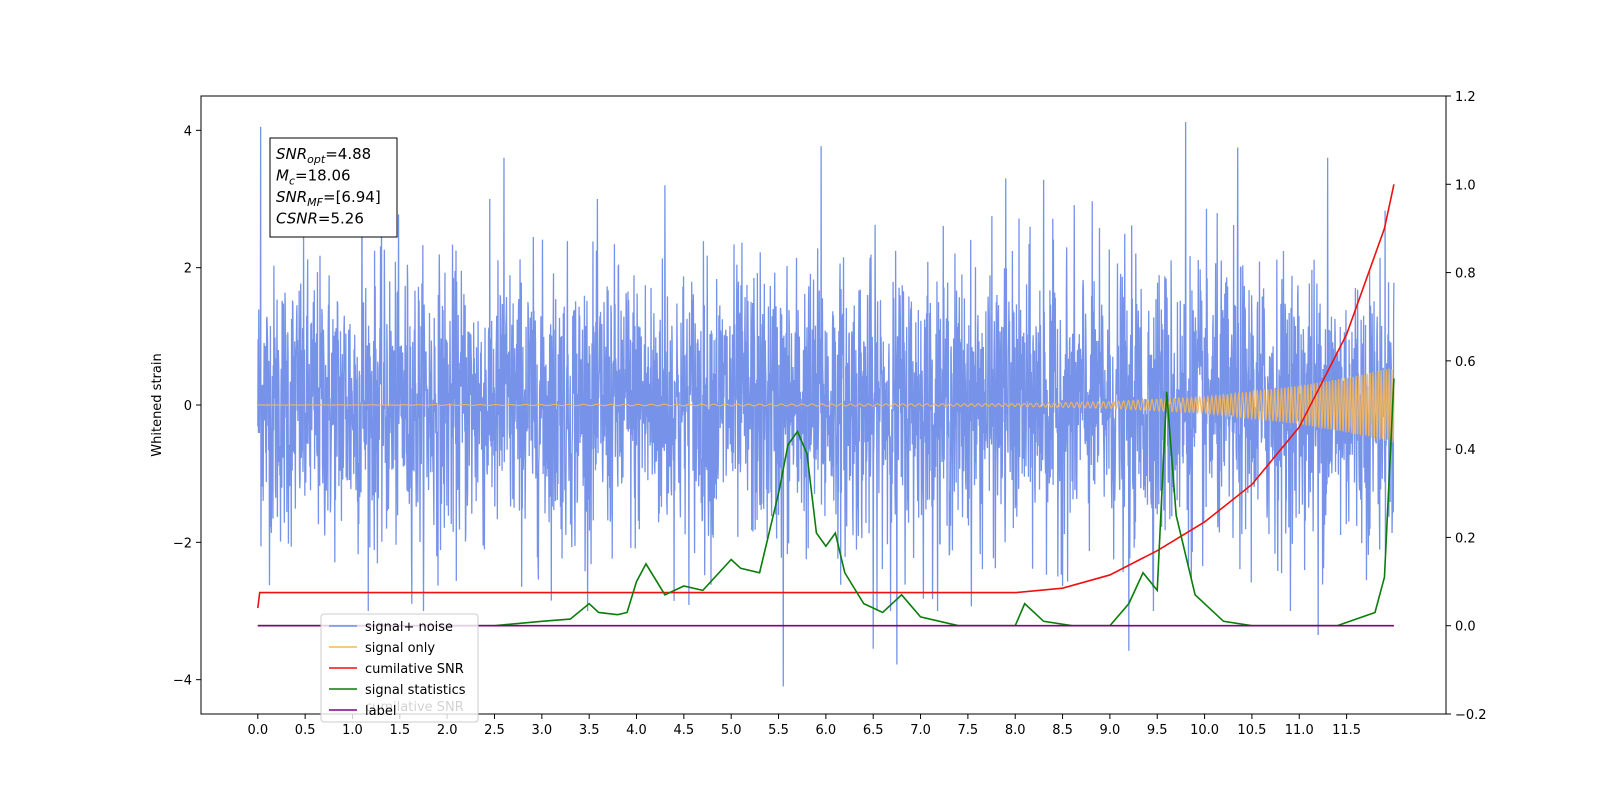 The height and width of the screenshot is (800, 1600). What do you see at coordinates (320, 219) in the screenshot?
I see `annotation-line: CSNR=5.26` at bounding box center [320, 219].